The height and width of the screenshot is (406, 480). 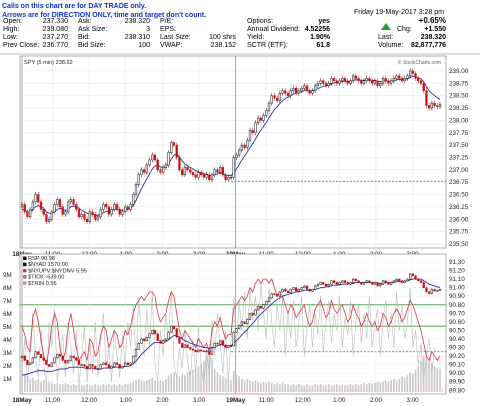 I want to click on price-y-tick-label: 239.00, so click(x=459, y=71).